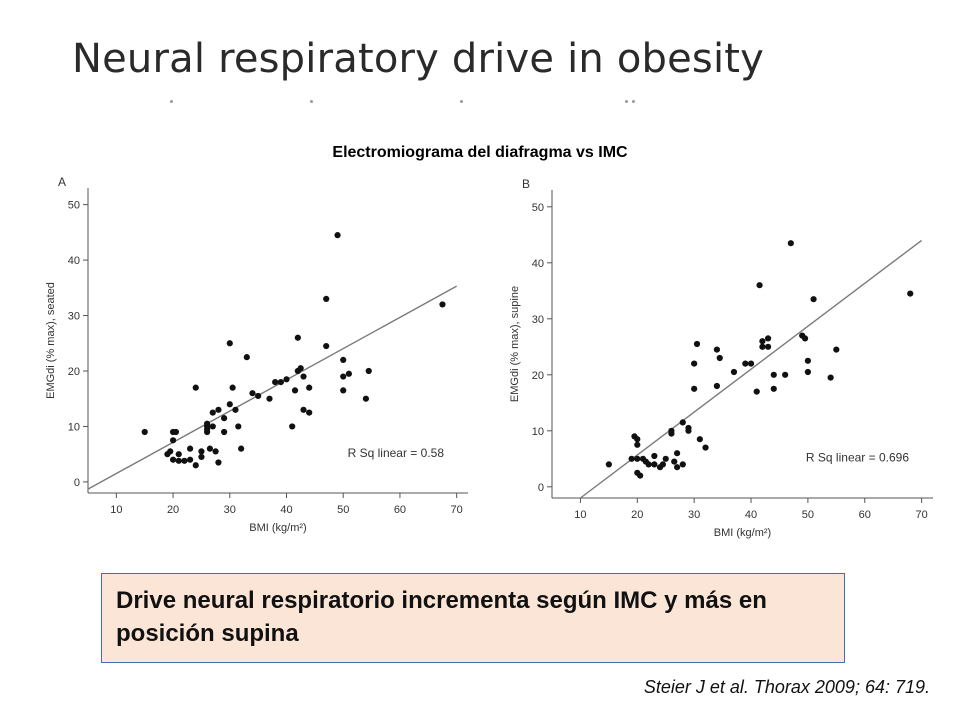  What do you see at coordinates (480, 152) in the screenshot?
I see `chart-subtitle: Electromiograma del diafragma vs IMC` at bounding box center [480, 152].